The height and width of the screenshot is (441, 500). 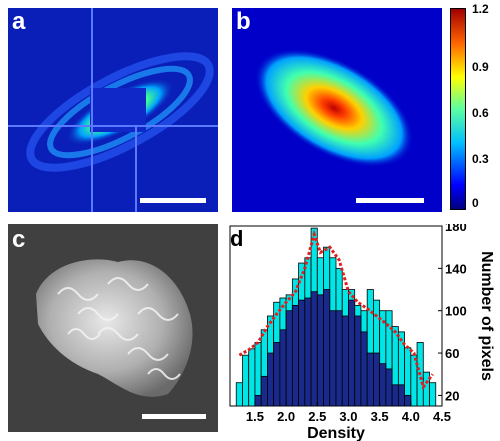 I want to click on x-tick-label: 3.5, so click(x=380, y=416).